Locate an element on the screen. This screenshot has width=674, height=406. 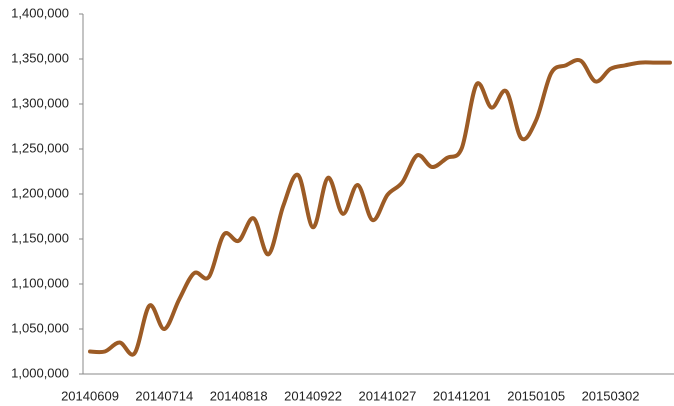
y-tick-label: 1,050,000 is located at coordinates (40, 327).